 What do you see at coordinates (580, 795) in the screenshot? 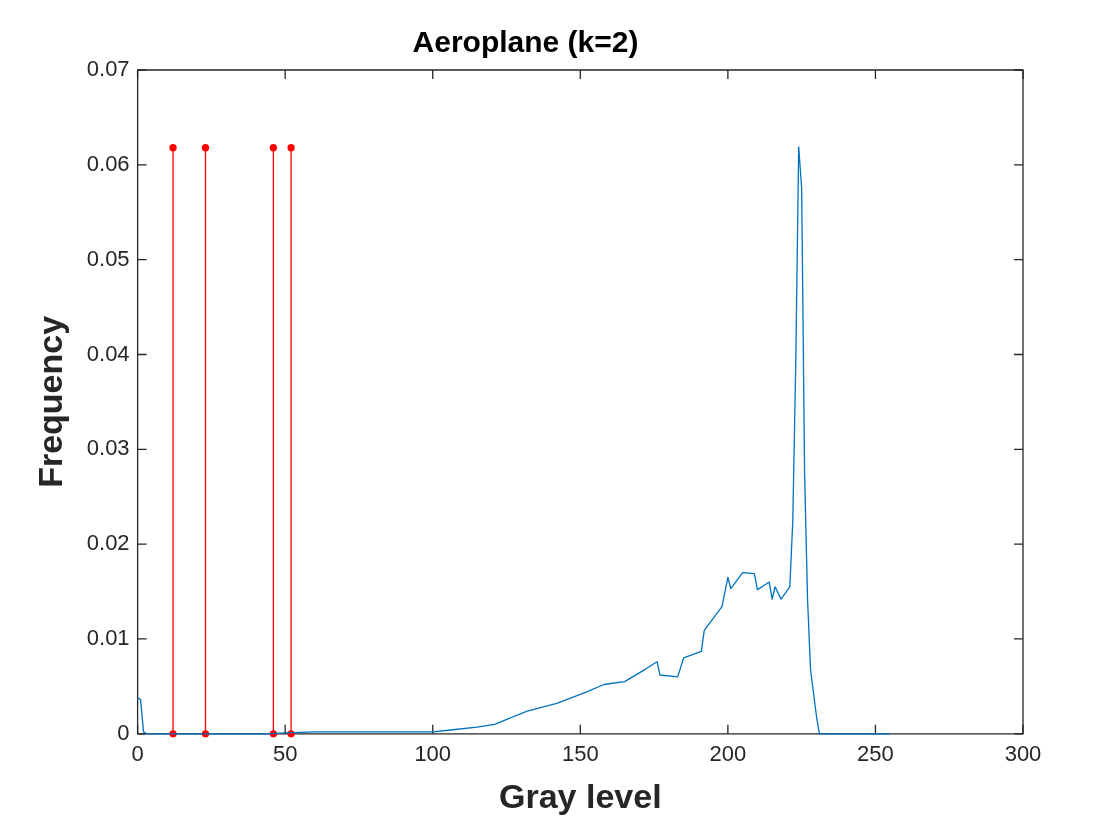
I see `x-axis-title: Gray level` at bounding box center [580, 795].